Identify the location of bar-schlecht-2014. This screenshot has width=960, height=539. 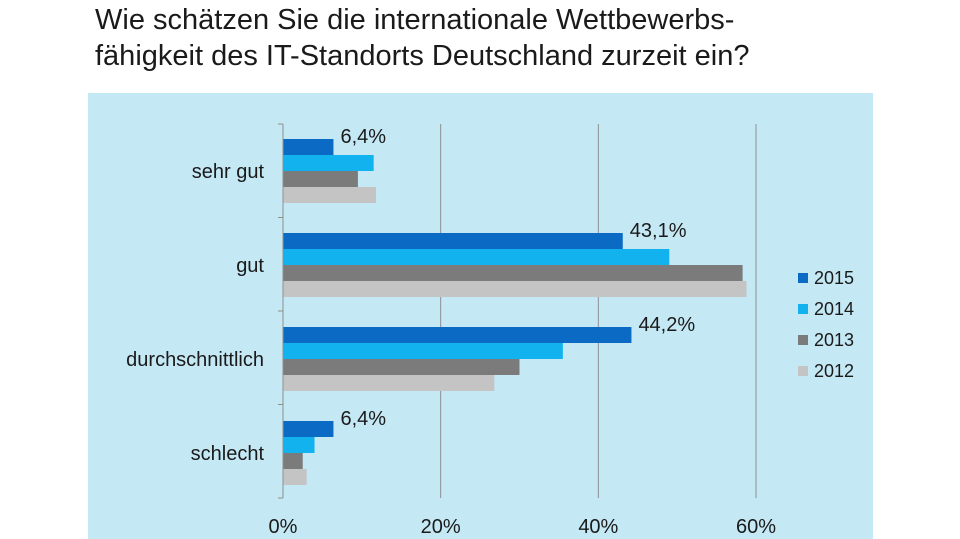
(299, 445).